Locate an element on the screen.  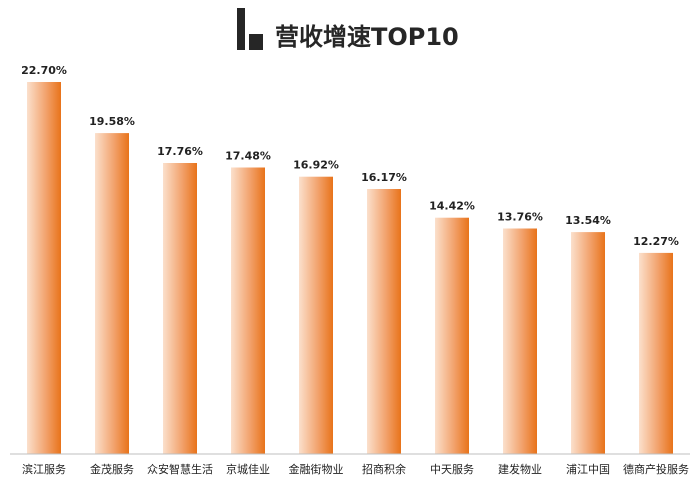
value-label-8: 13.76% is located at coordinates (520, 217).